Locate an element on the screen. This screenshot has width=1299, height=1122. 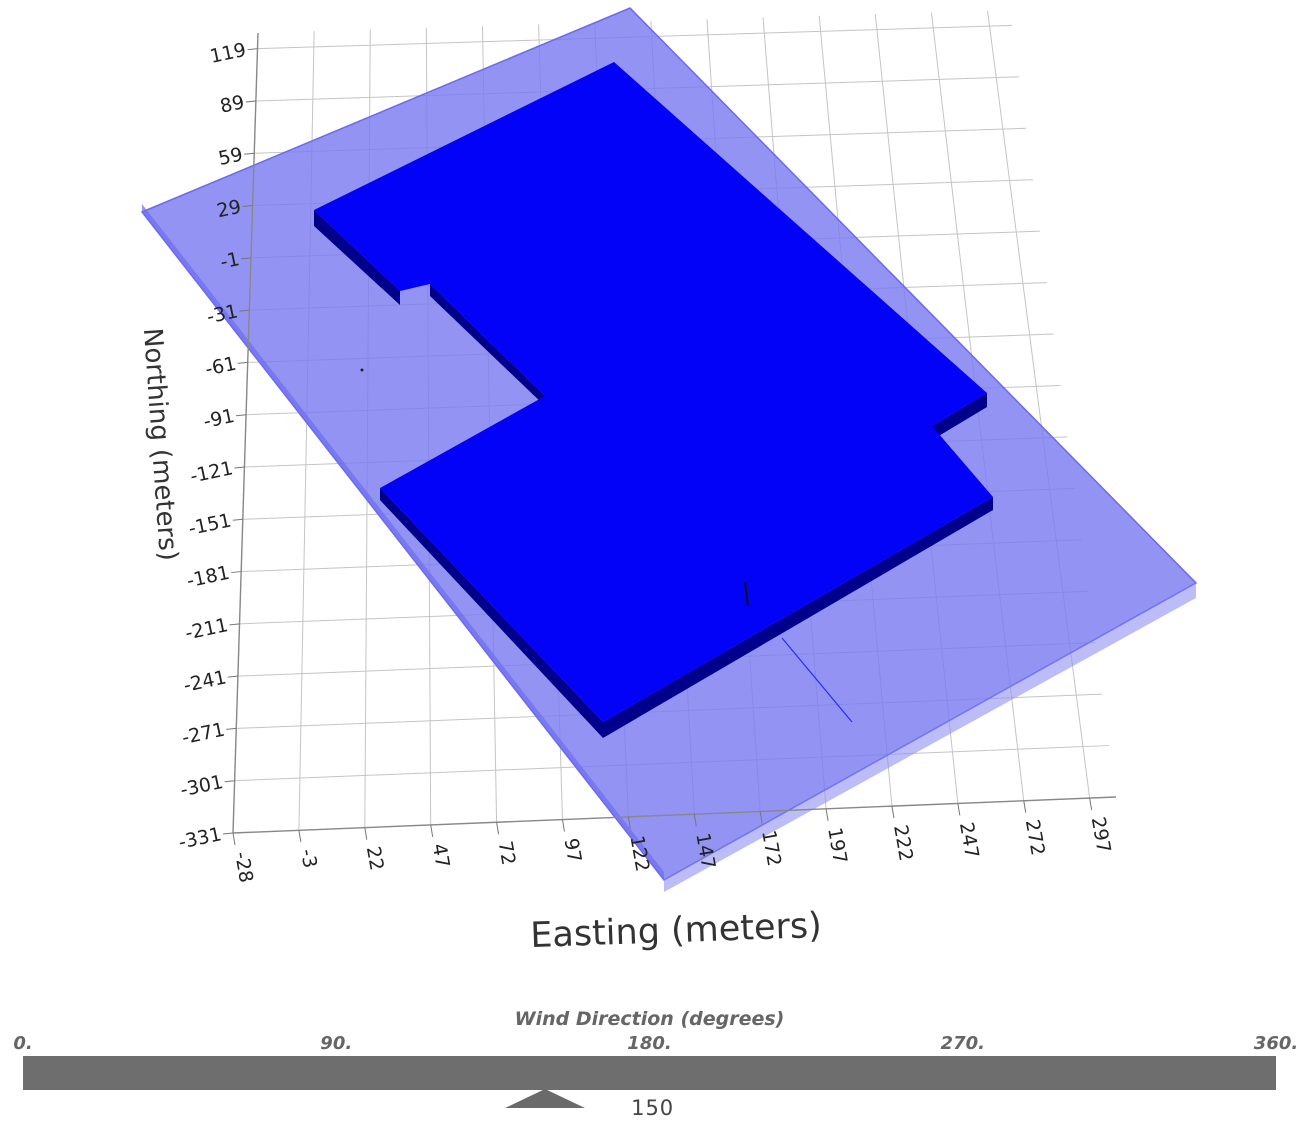
y-tick-label: -271 is located at coordinates (203, 734).